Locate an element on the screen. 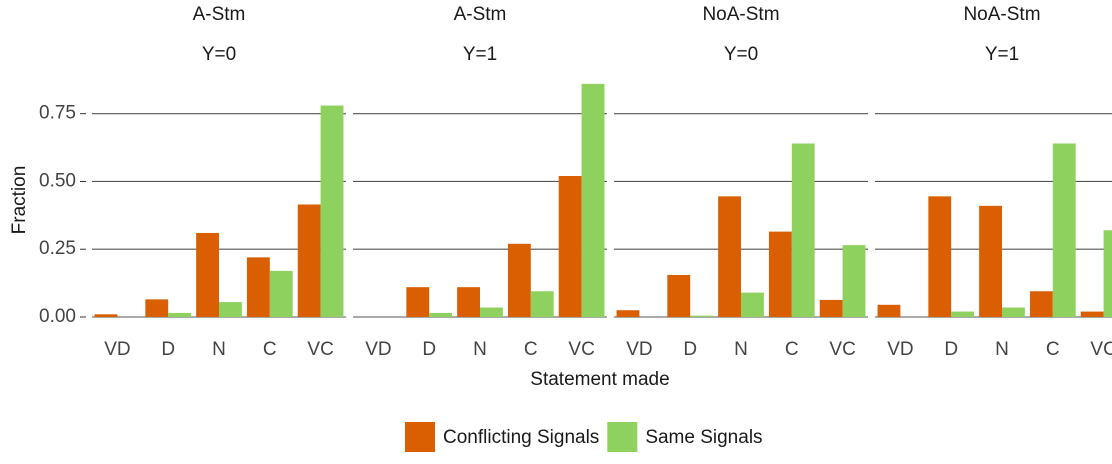 The image size is (1112, 464). y-axis-label: Fraction is located at coordinates (19, 200).